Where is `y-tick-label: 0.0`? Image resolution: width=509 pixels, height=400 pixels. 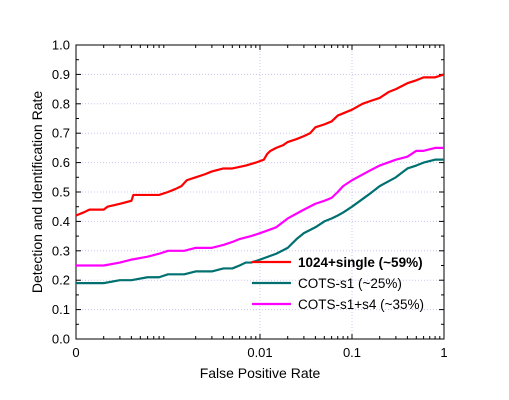
y-tick-label: 0.0 is located at coordinates (61, 339).